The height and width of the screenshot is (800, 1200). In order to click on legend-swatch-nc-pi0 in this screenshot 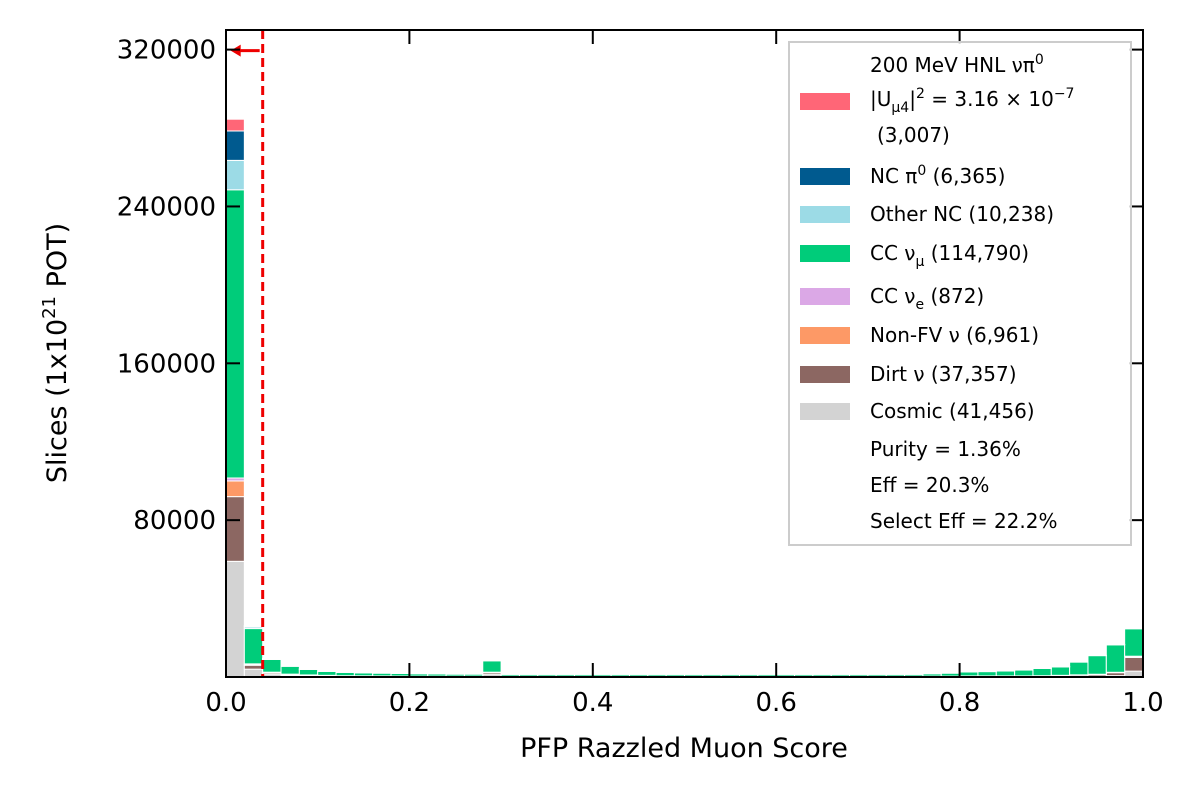, I will do `click(825, 176)`.